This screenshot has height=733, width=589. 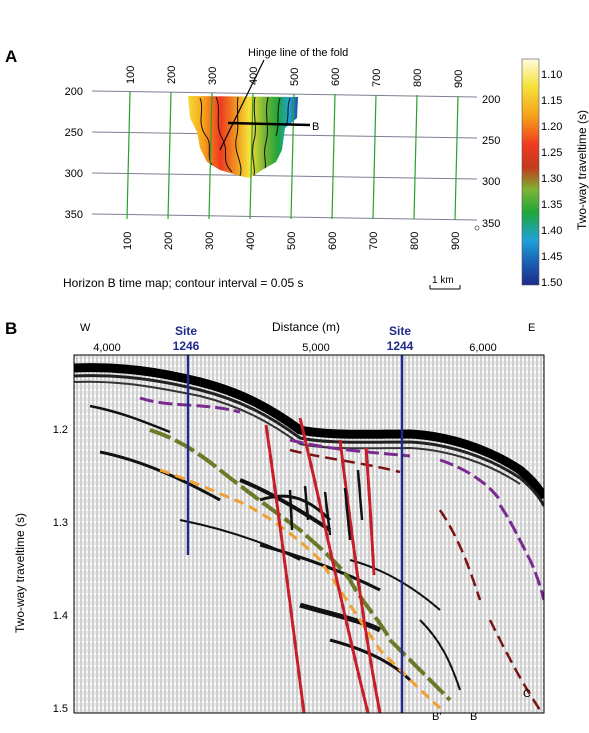 I want to click on scale-bar-label: 1 km, so click(x=443, y=280).